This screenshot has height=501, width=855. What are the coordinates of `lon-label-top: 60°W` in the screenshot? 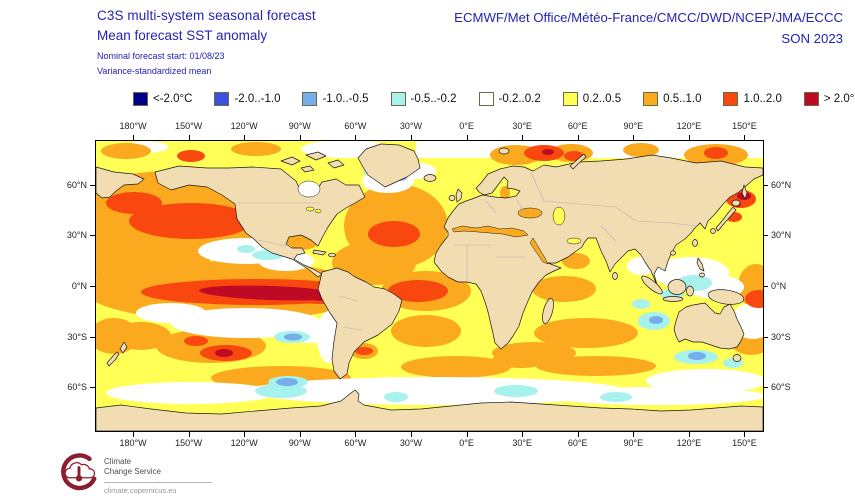 It's located at (355, 126).